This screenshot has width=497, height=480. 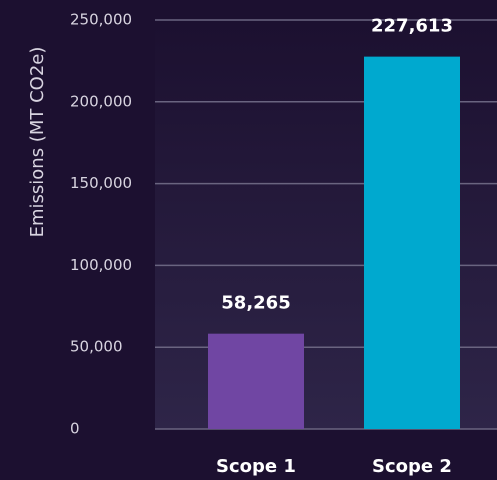 I want to click on y-tick-label: 200,000, so click(x=101, y=101).